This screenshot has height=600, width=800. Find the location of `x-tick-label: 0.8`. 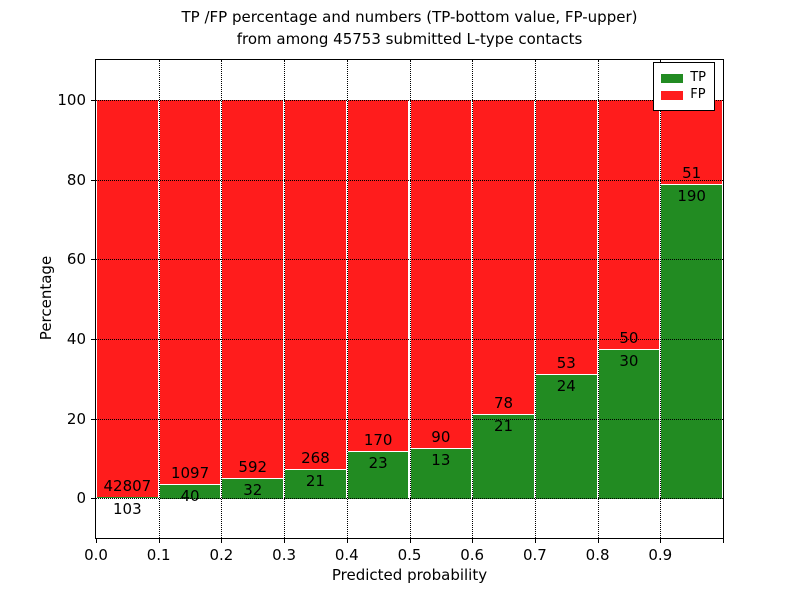

x-tick-label: 0.8 is located at coordinates (597, 555).